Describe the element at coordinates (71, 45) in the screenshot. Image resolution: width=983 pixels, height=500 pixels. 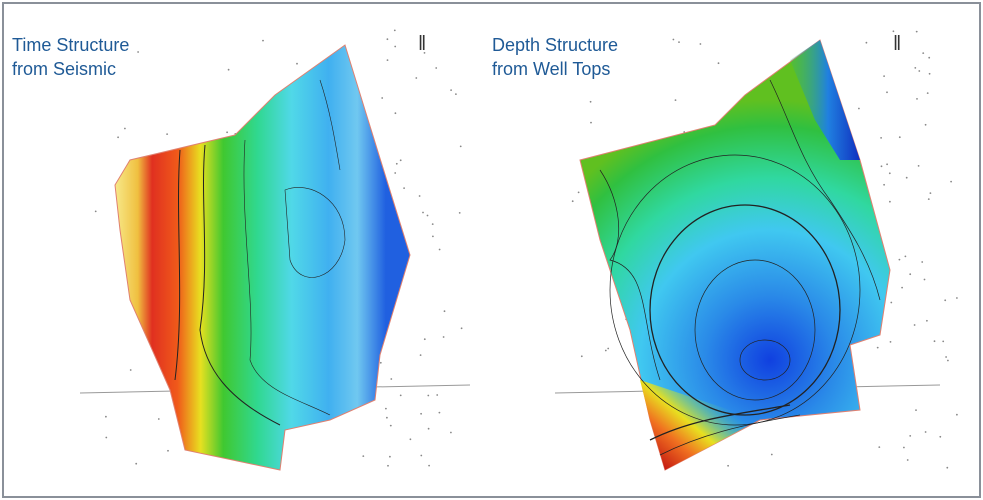
I see `title-line: Time Structure` at that location.